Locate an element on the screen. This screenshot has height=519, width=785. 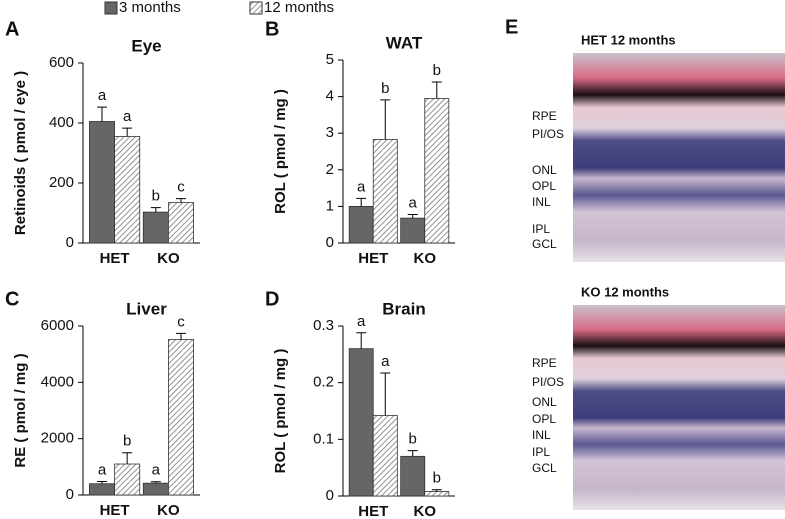
y-axis-label: RE ( pmol / mg ) is located at coordinates (20, 410).